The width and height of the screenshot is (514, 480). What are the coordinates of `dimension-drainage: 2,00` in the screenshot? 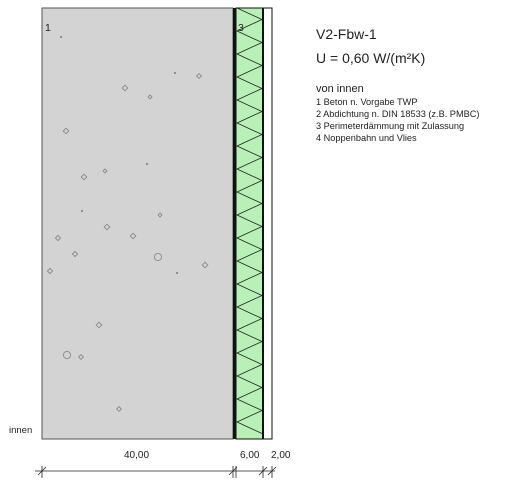 It's located at (281, 455).